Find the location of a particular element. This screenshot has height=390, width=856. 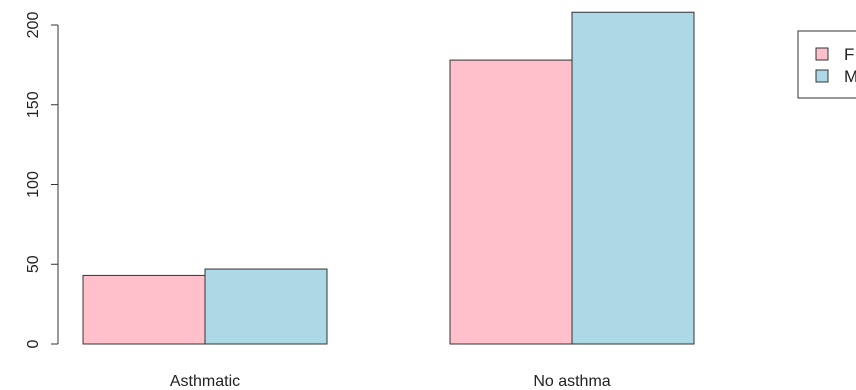

legend-swatch-m is located at coordinates (822, 76).